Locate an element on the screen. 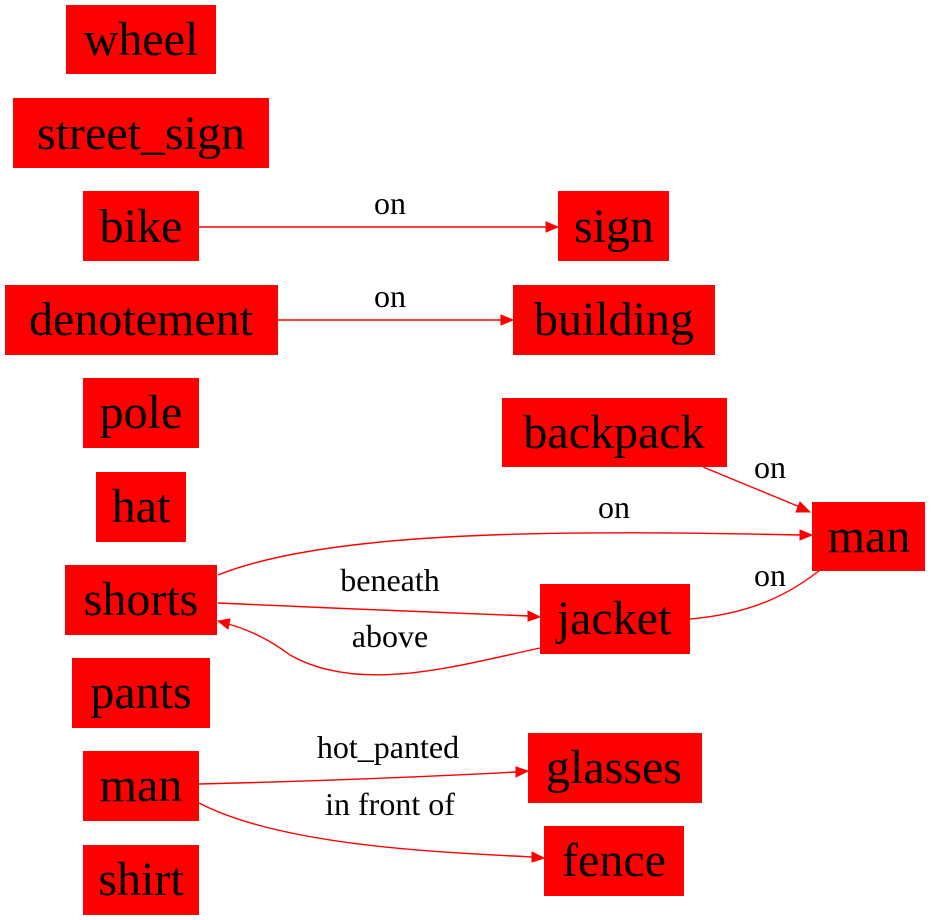 The width and height of the screenshot is (933, 920). edge-man-fence: in front of is located at coordinates (372, 824).